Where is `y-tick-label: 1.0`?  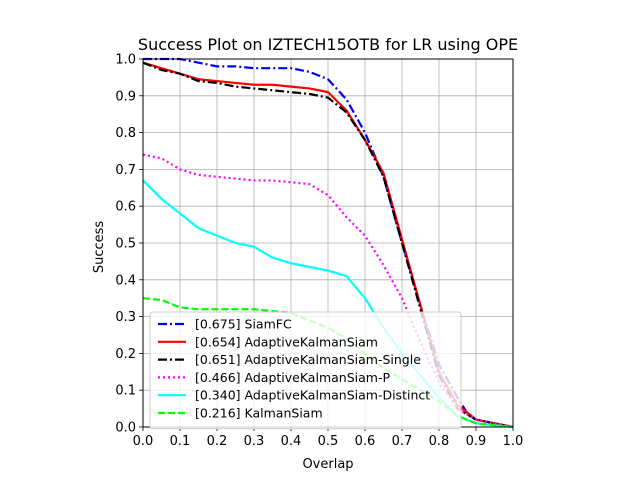 y-tick-label: 1.0 is located at coordinates (125, 60).